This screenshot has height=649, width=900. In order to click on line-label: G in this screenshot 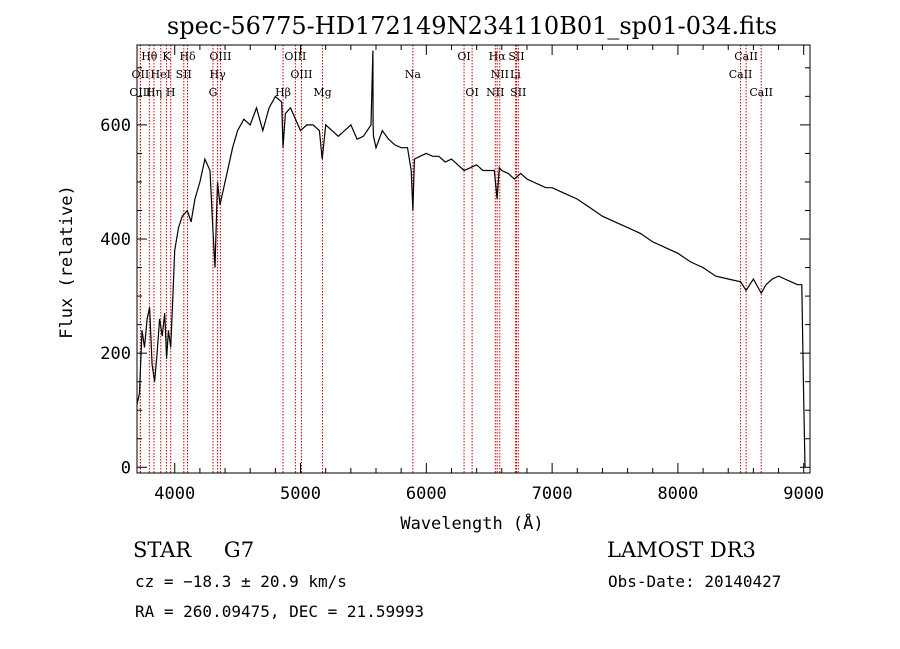, I will do `click(213, 92)`.